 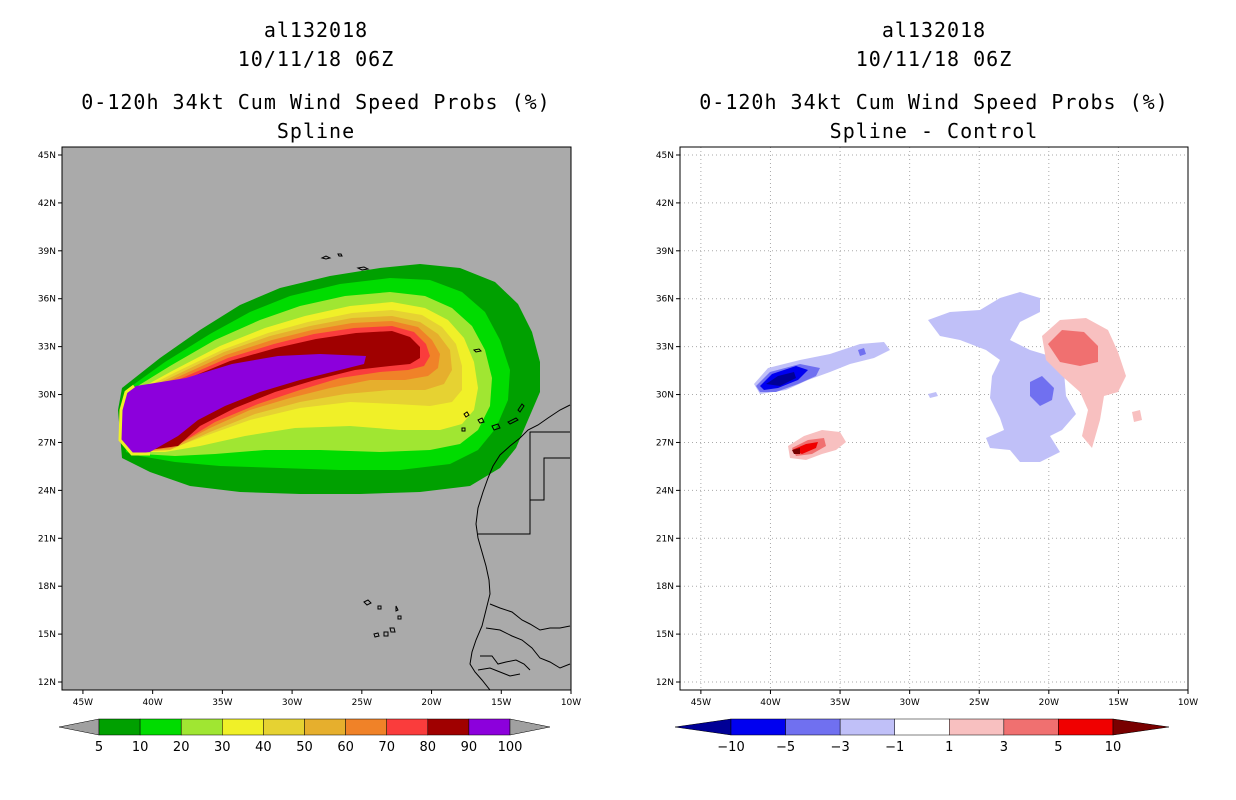 I want to click on diff-neg10-west, so click(x=781, y=379).